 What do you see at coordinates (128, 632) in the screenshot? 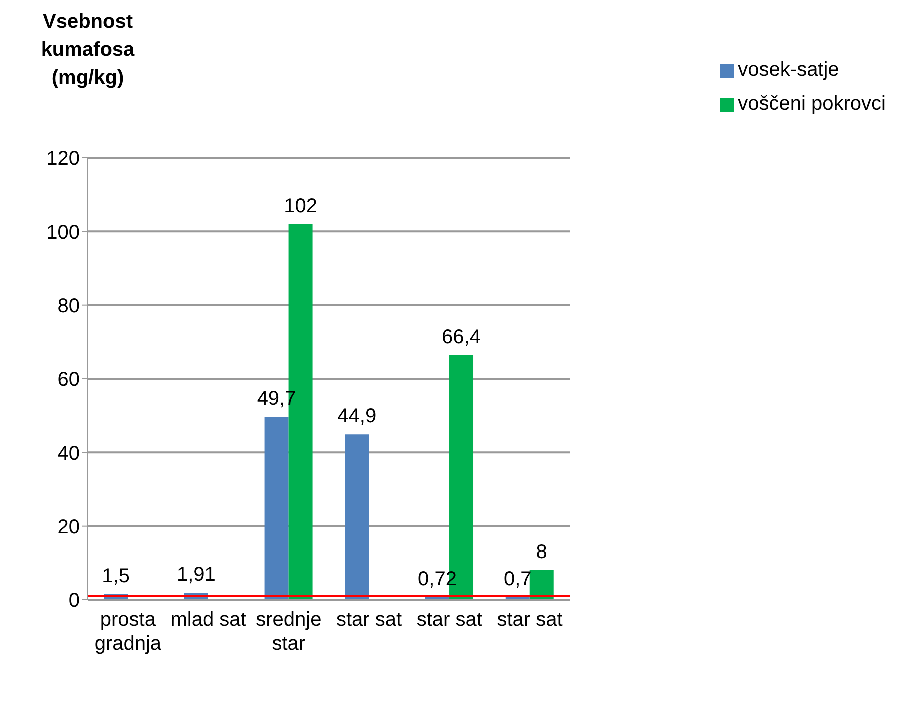
I see `x-tick-label: prosta gradnja` at bounding box center [128, 632].